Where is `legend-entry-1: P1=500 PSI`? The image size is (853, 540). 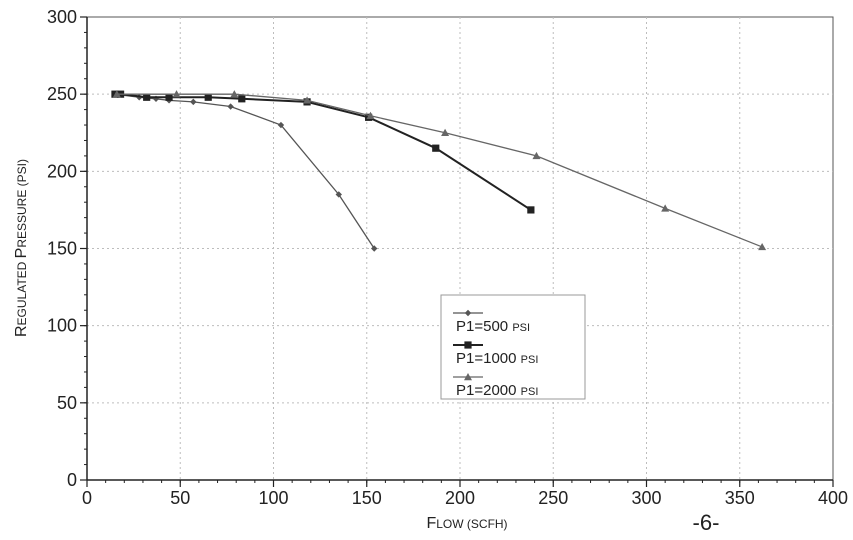
legend-entry-1: P1=500 PSI is located at coordinates (491, 322).